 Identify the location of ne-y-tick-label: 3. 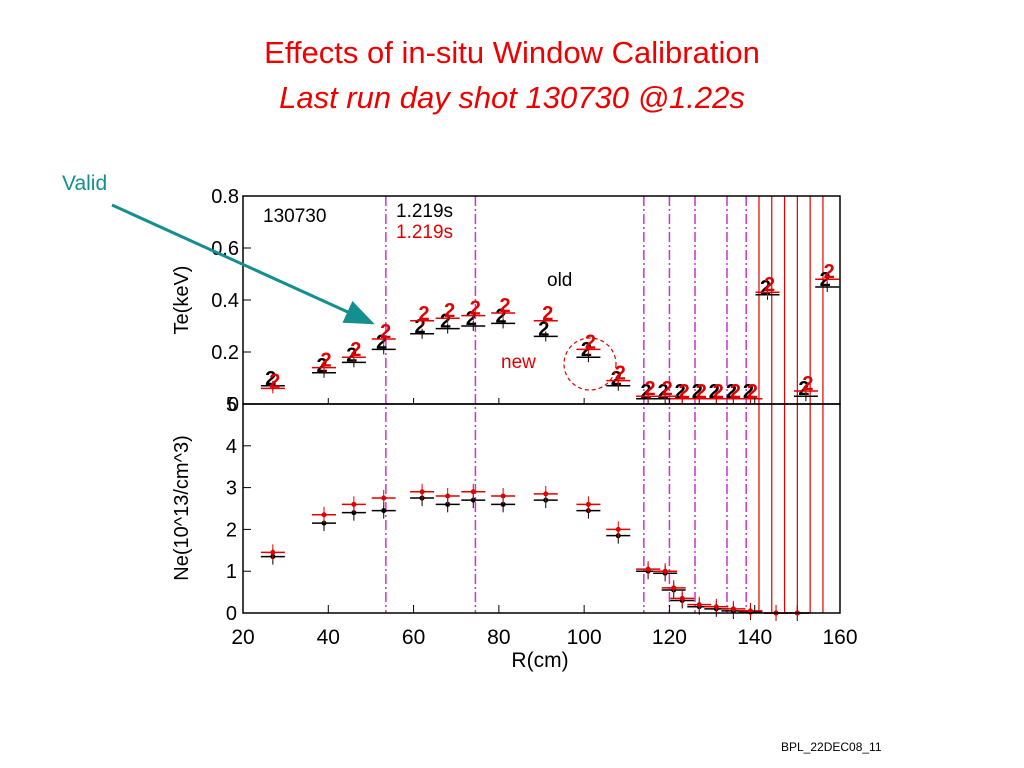
(231, 489).